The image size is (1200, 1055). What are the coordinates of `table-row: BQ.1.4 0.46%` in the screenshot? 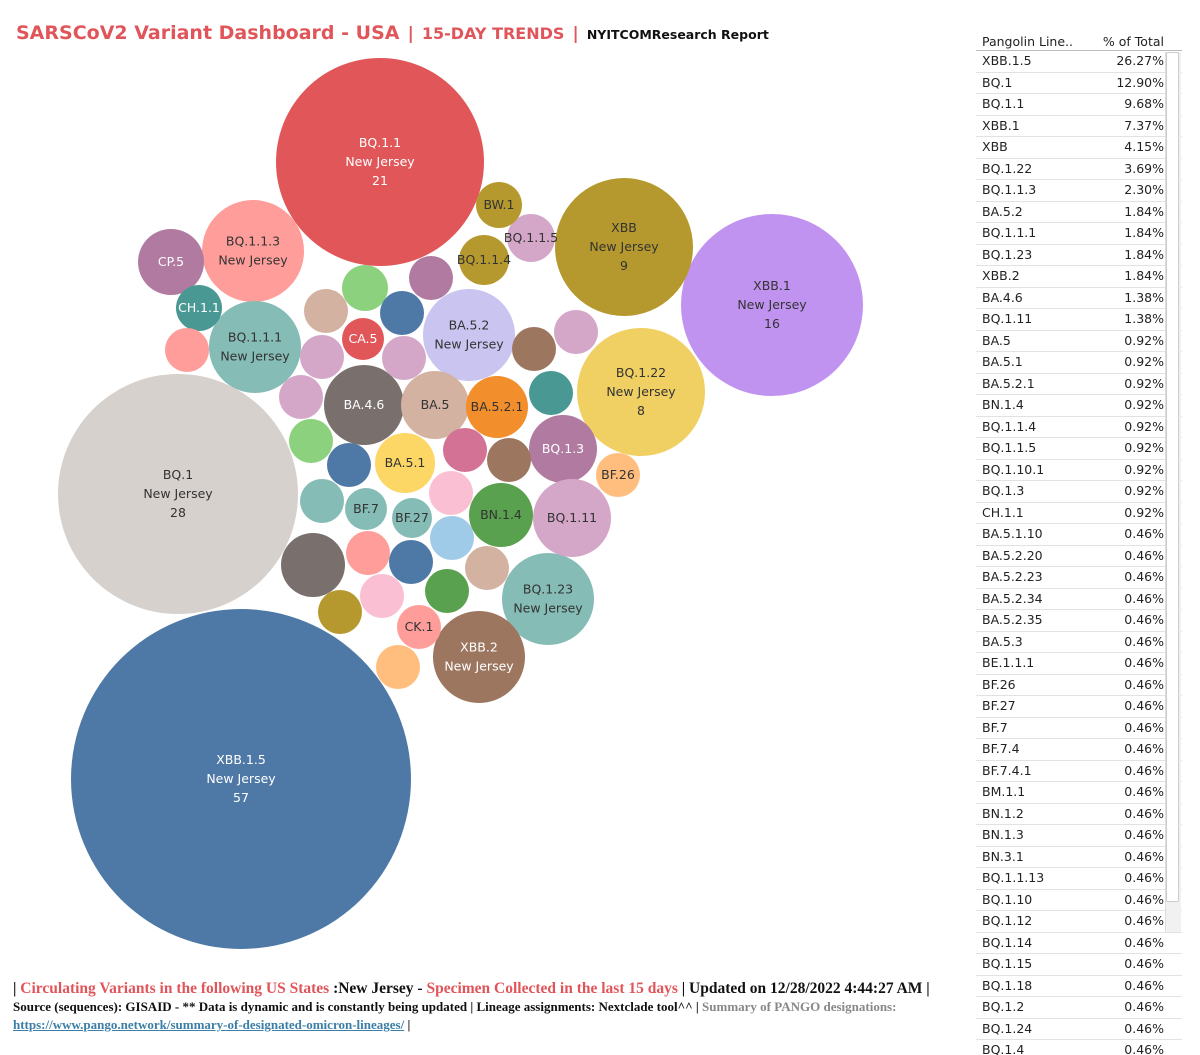 It's located at (1079, 1047).